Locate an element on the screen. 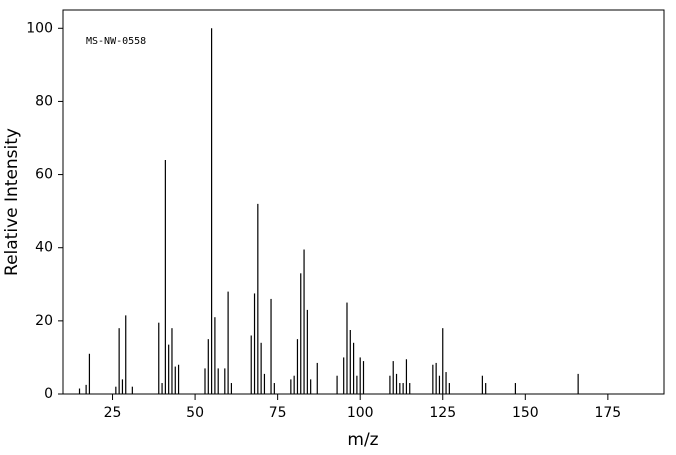  x-tick-label: 50 is located at coordinates (195, 413).